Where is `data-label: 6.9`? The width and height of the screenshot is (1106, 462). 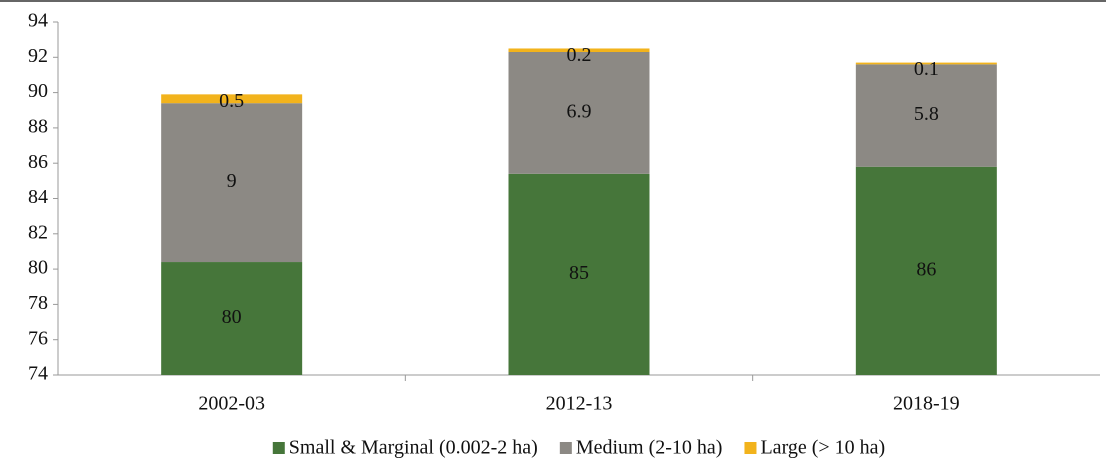 data-label: 6.9 is located at coordinates (579, 111).